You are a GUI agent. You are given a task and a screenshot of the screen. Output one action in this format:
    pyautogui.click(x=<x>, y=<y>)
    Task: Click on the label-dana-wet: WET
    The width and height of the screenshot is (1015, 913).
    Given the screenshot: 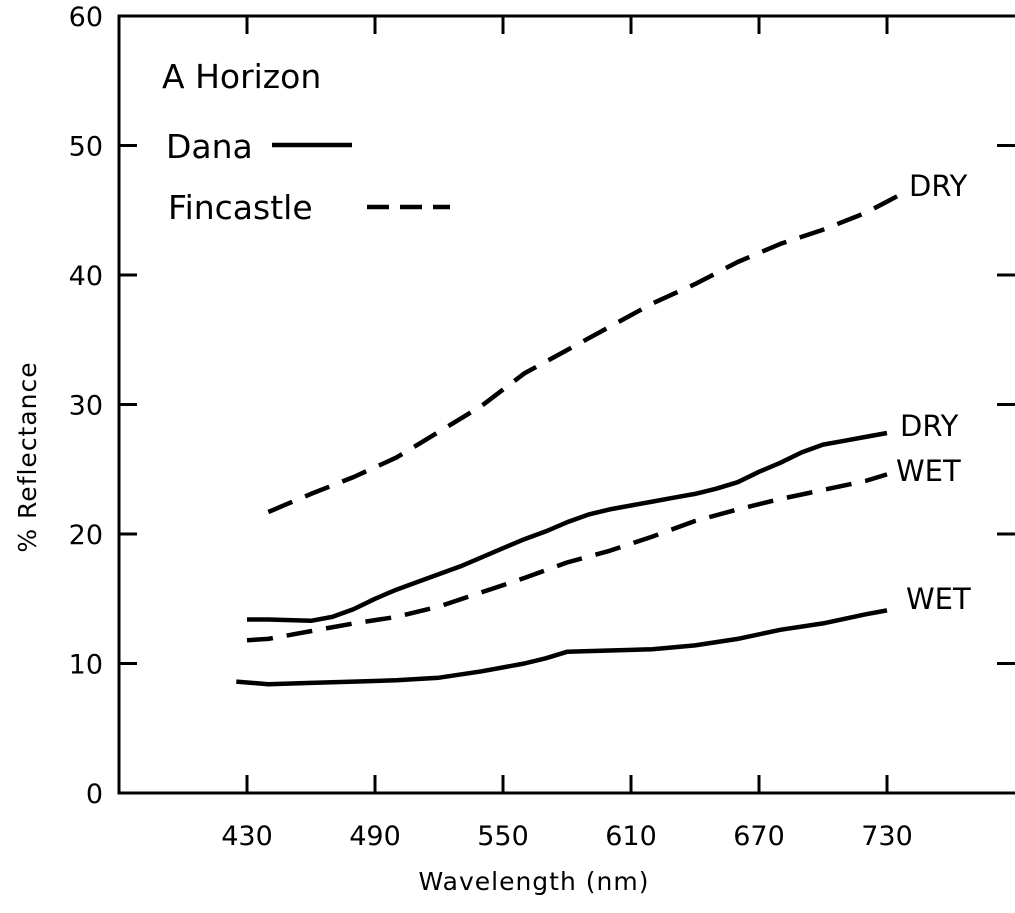 What is the action you would take?
    pyautogui.click(x=938, y=599)
    